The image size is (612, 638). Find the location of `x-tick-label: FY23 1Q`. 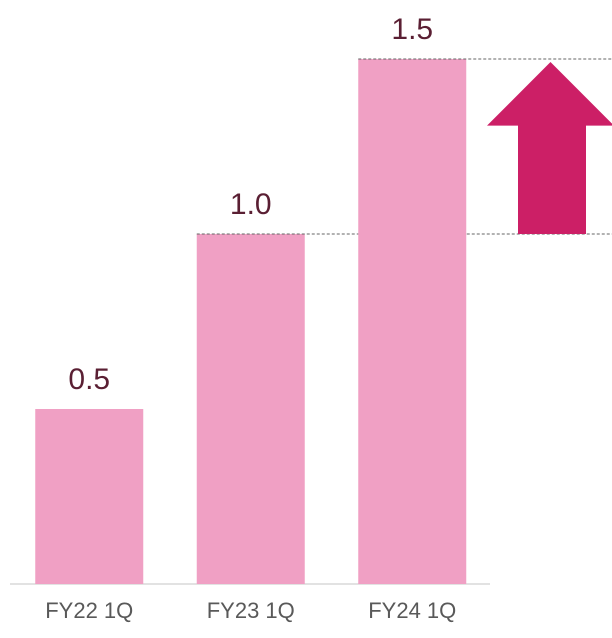

x-tick-label: FY23 1Q is located at coordinates (251, 610).